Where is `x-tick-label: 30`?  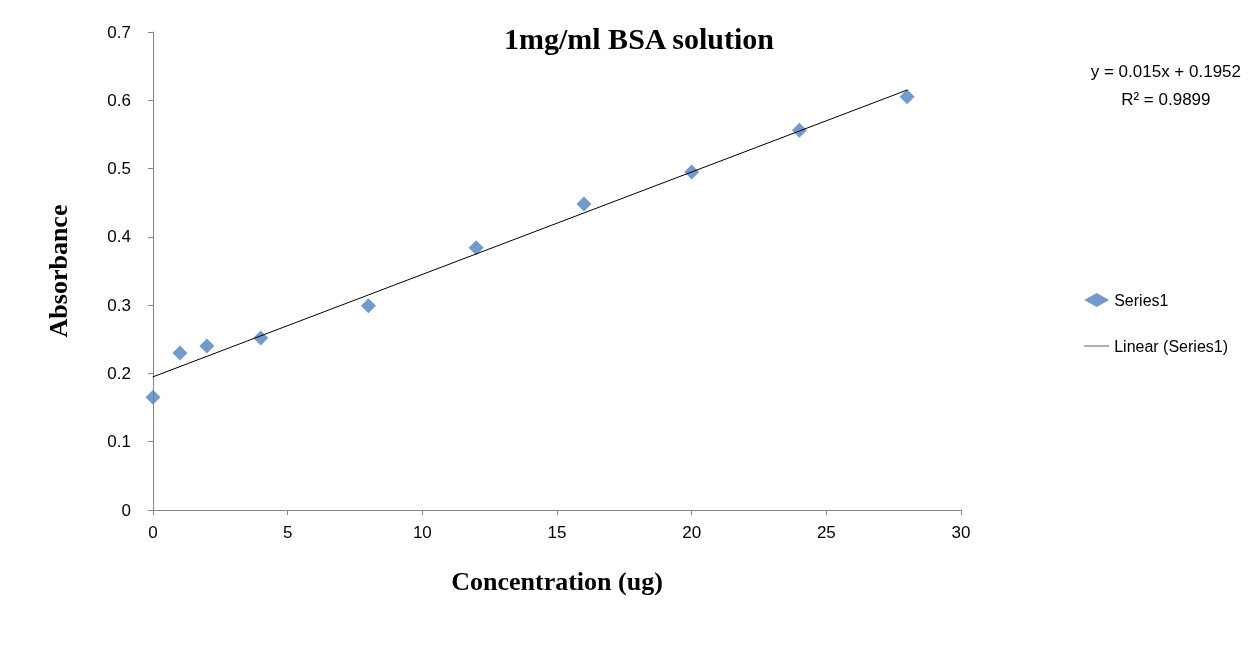
x-tick-label: 30 is located at coordinates (961, 532).